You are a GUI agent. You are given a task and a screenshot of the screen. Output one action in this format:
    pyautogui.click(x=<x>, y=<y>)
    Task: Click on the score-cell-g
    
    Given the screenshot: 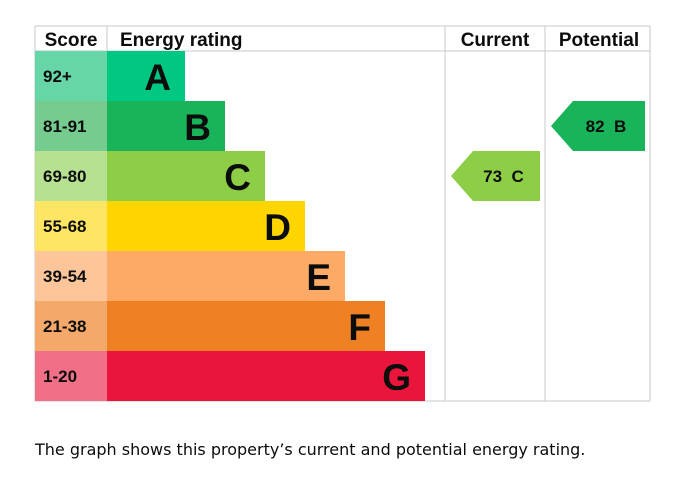 What is the action you would take?
    pyautogui.click(x=71, y=376)
    